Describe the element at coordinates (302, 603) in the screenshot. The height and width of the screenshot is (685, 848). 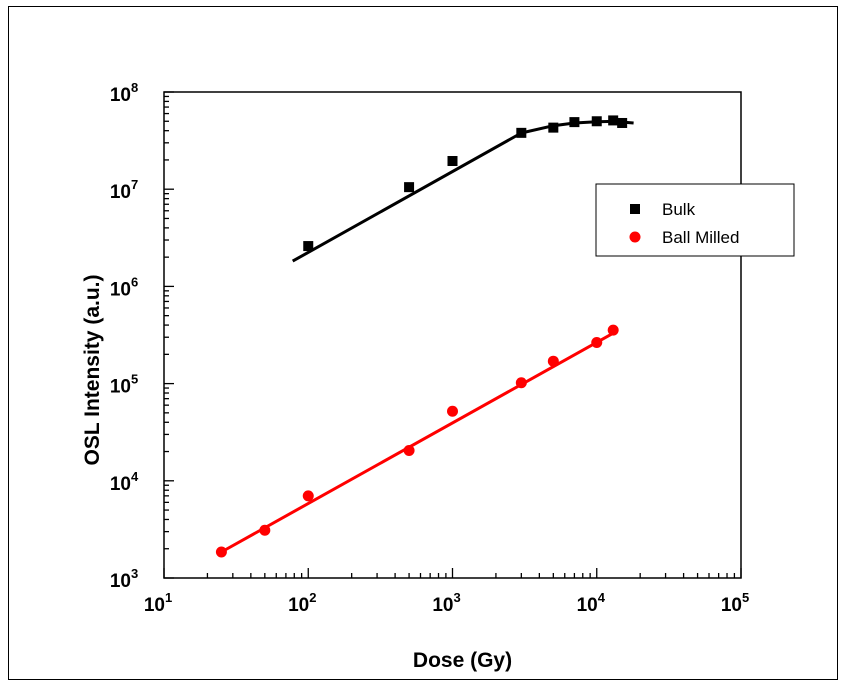
I see `x-tick-label: 10²` at that location.